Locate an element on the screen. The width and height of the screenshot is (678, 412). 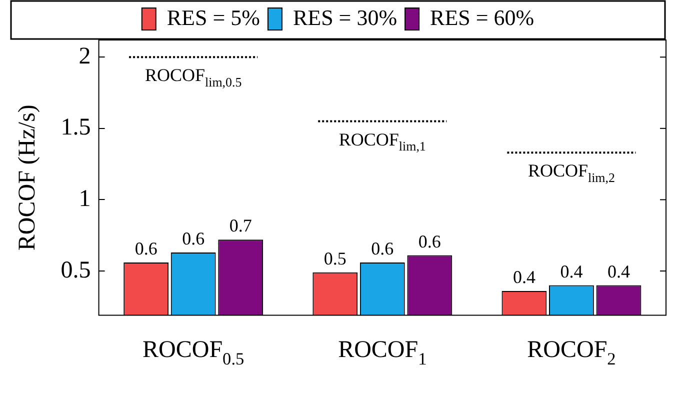
legend-label: RES = 30% is located at coordinates (345, 17).